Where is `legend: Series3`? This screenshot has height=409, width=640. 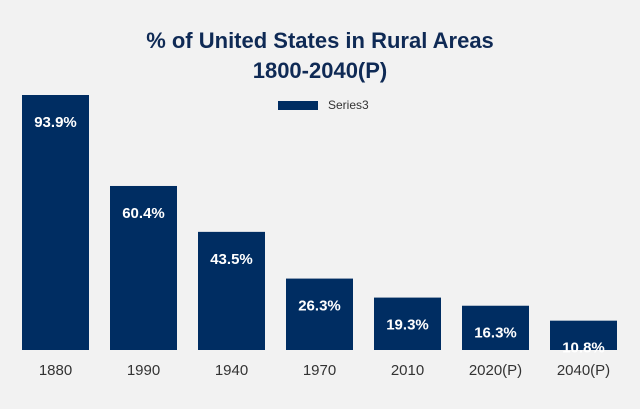
legend: Series3 is located at coordinates (323, 105).